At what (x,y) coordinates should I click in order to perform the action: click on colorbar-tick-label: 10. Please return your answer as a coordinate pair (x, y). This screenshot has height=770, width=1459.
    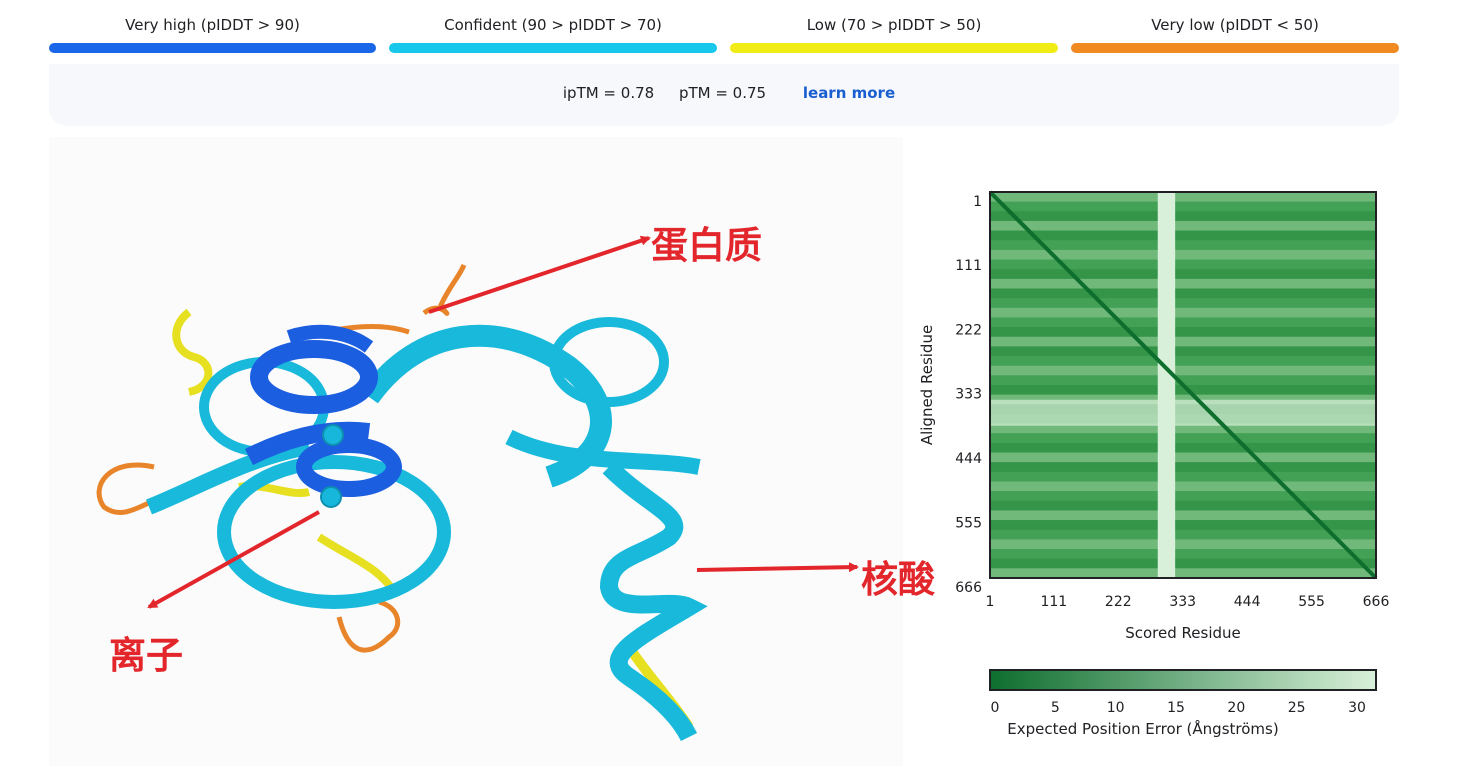
    Looking at the image, I should click on (1116, 708).